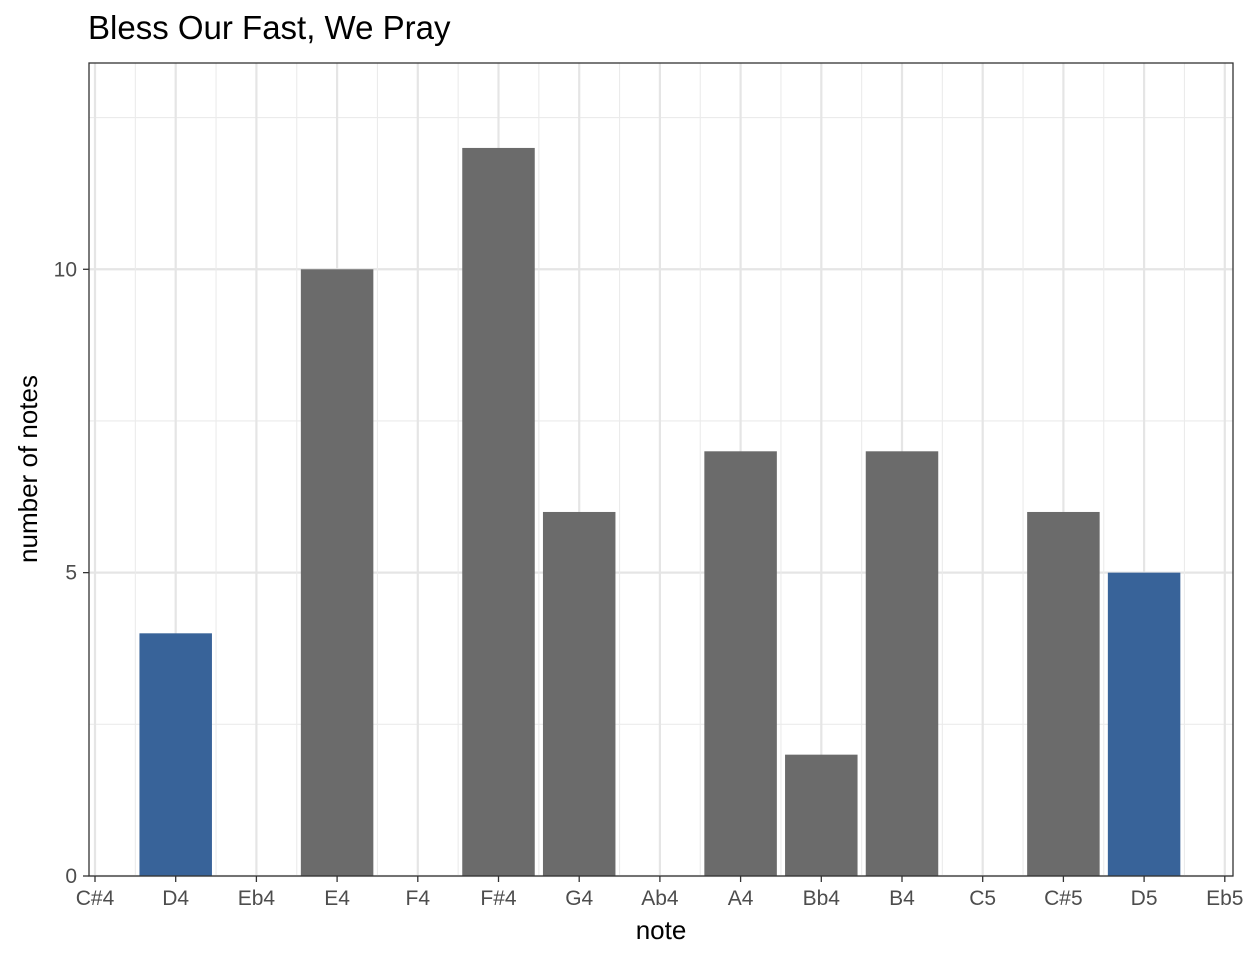 The width and height of the screenshot is (1248, 960). Describe the element at coordinates (337, 572) in the screenshot. I see `bar-e4` at that location.